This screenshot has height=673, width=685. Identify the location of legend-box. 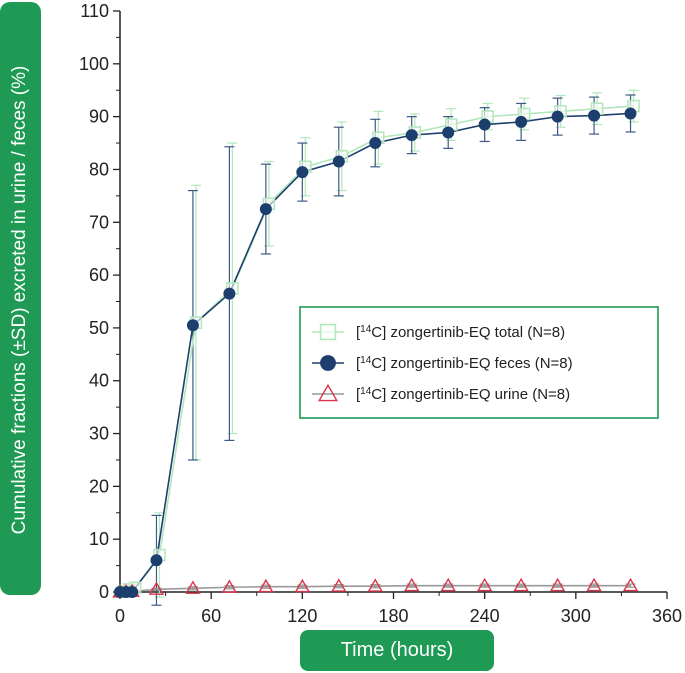
(479, 362).